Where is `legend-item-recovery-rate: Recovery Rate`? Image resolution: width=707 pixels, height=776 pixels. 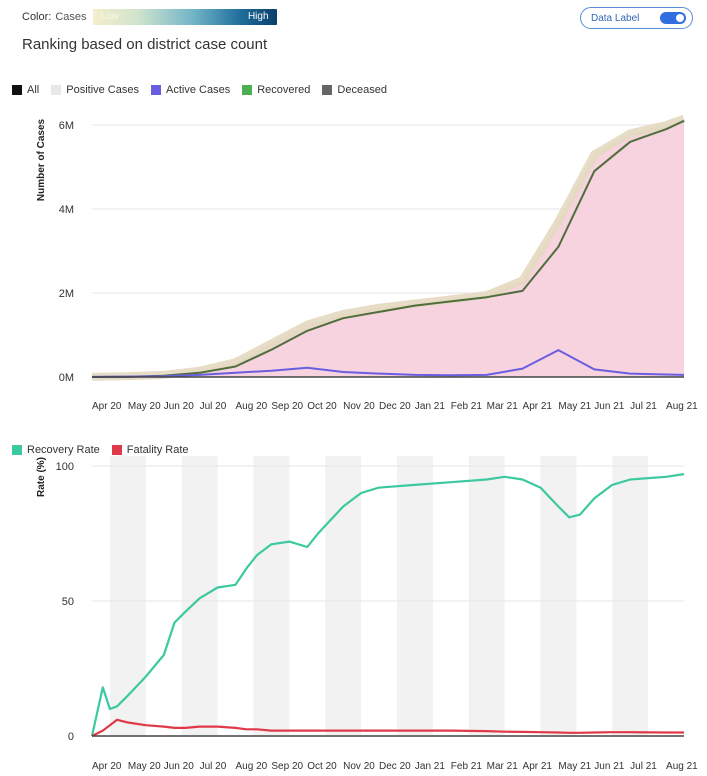 legend-item-recovery-rate: Recovery Rate is located at coordinates (56, 450).